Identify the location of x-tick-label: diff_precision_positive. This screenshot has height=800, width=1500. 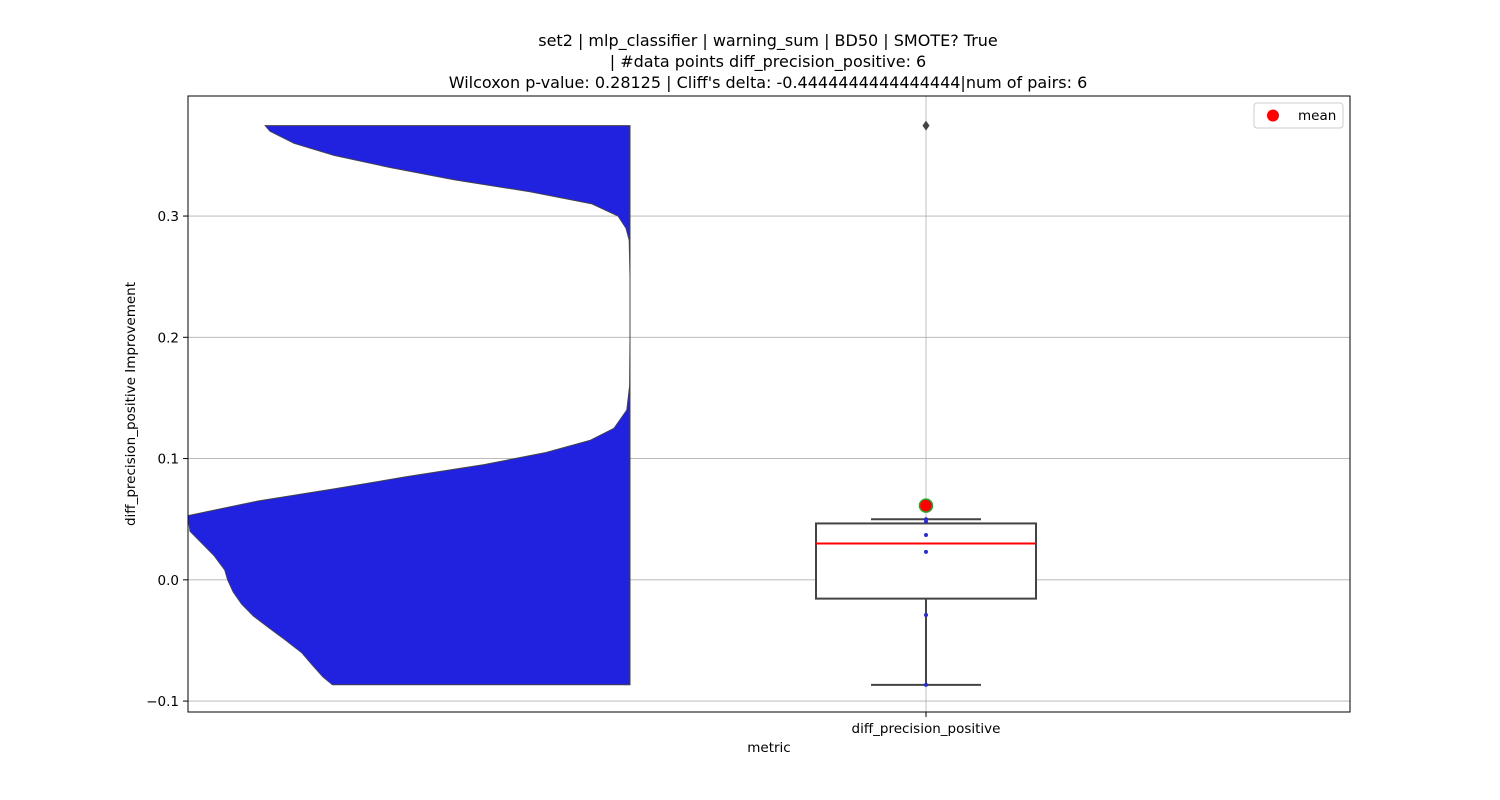
(926, 729).